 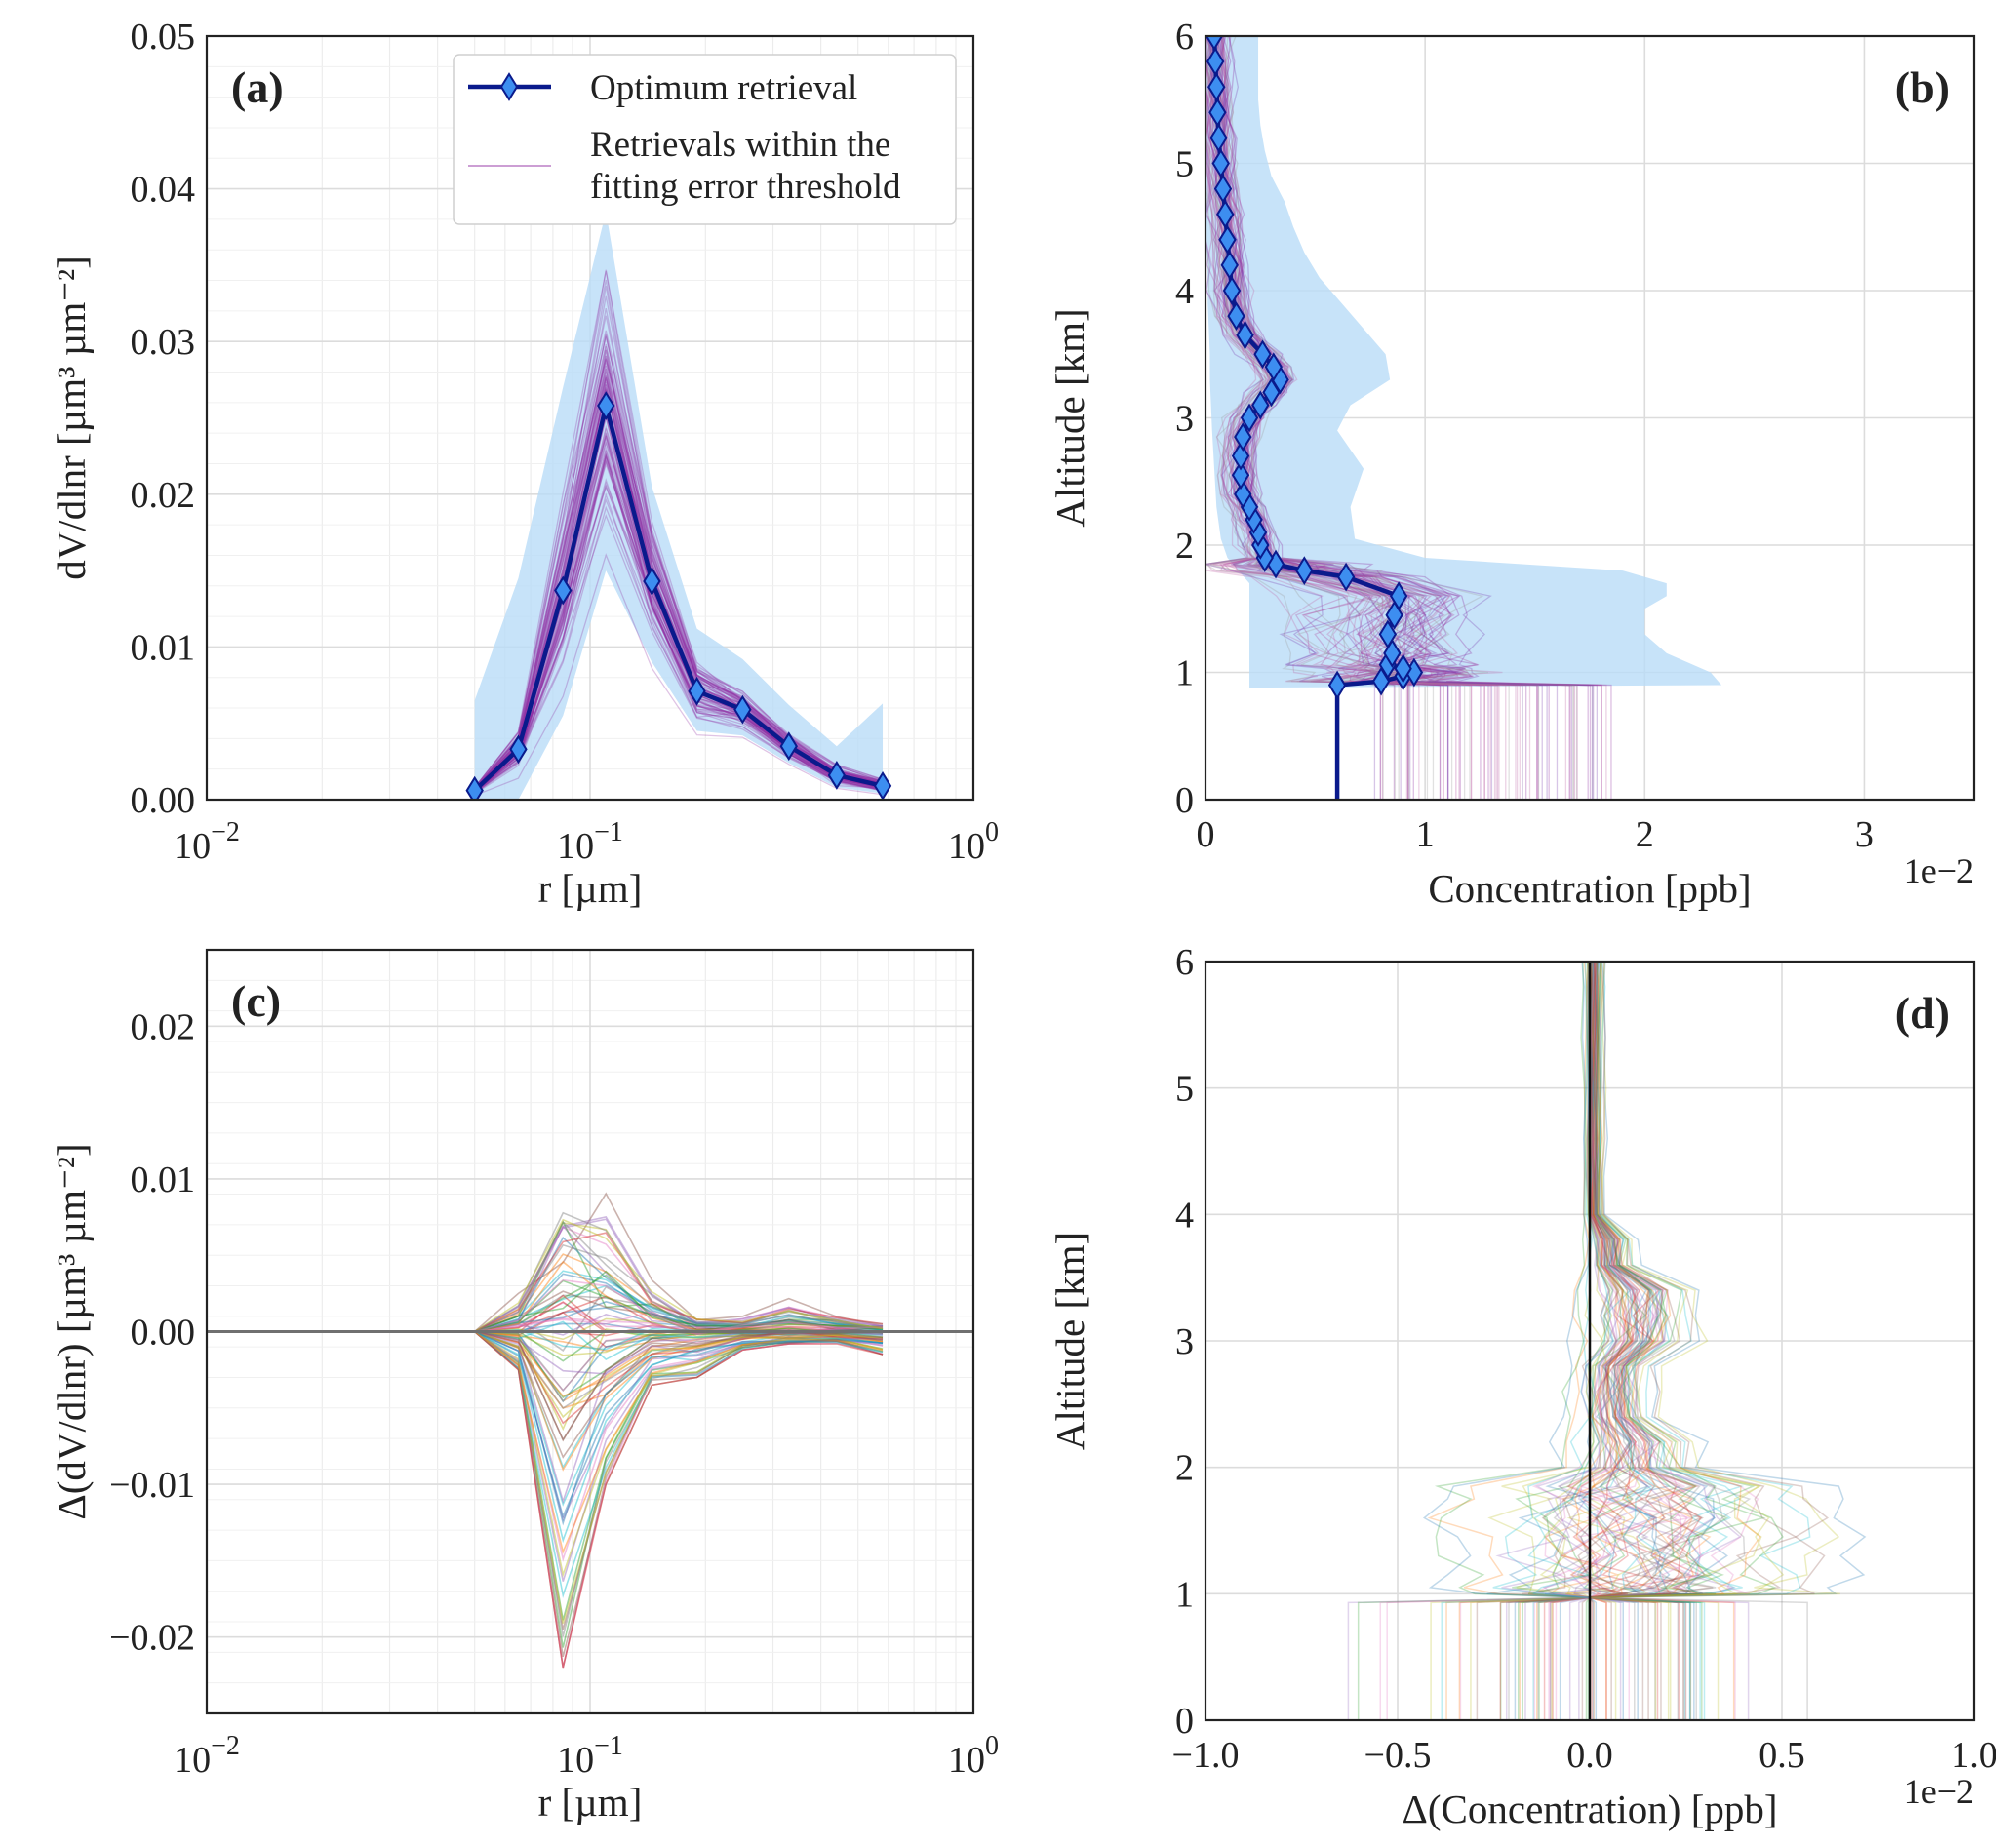 What do you see at coordinates (1939, 1791) in the screenshot?
I see `x-offset-text: 1e−2` at bounding box center [1939, 1791].